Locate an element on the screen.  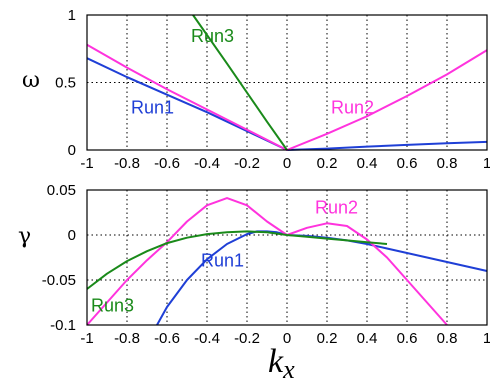
y-axis-label: γ is located at coordinates (24, 236).